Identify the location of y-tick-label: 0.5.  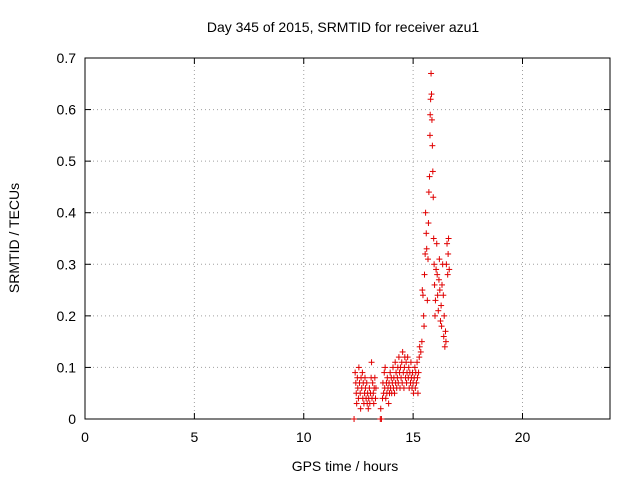
(67, 161).